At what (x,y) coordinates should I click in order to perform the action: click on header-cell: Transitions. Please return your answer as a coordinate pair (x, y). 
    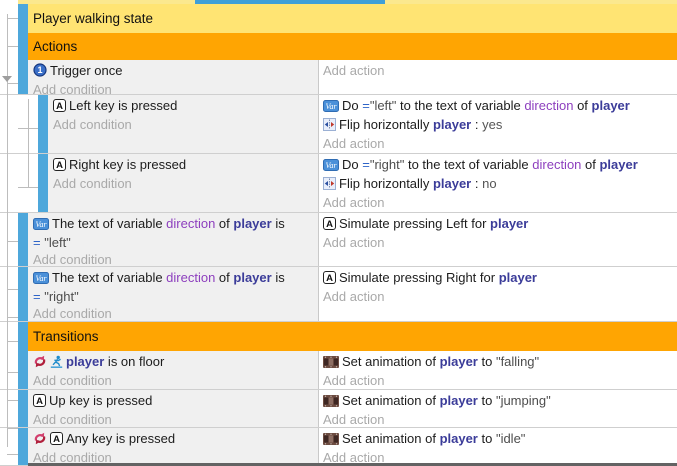
    Looking at the image, I should click on (352, 336).